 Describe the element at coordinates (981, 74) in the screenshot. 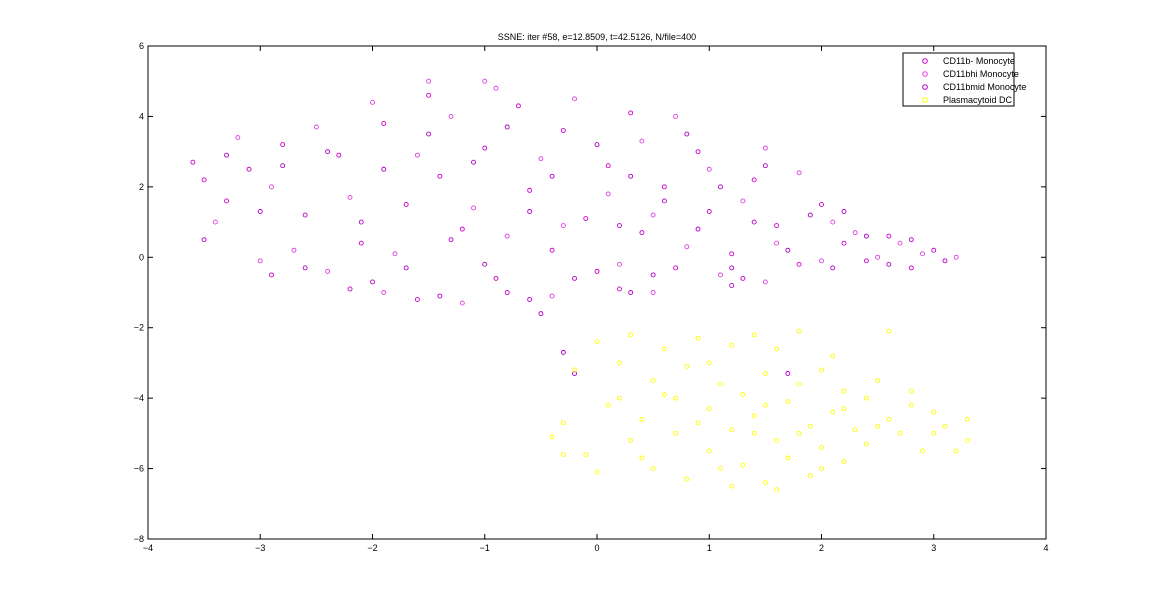

I see `legend-label: CD11bhi Monocyte` at that location.